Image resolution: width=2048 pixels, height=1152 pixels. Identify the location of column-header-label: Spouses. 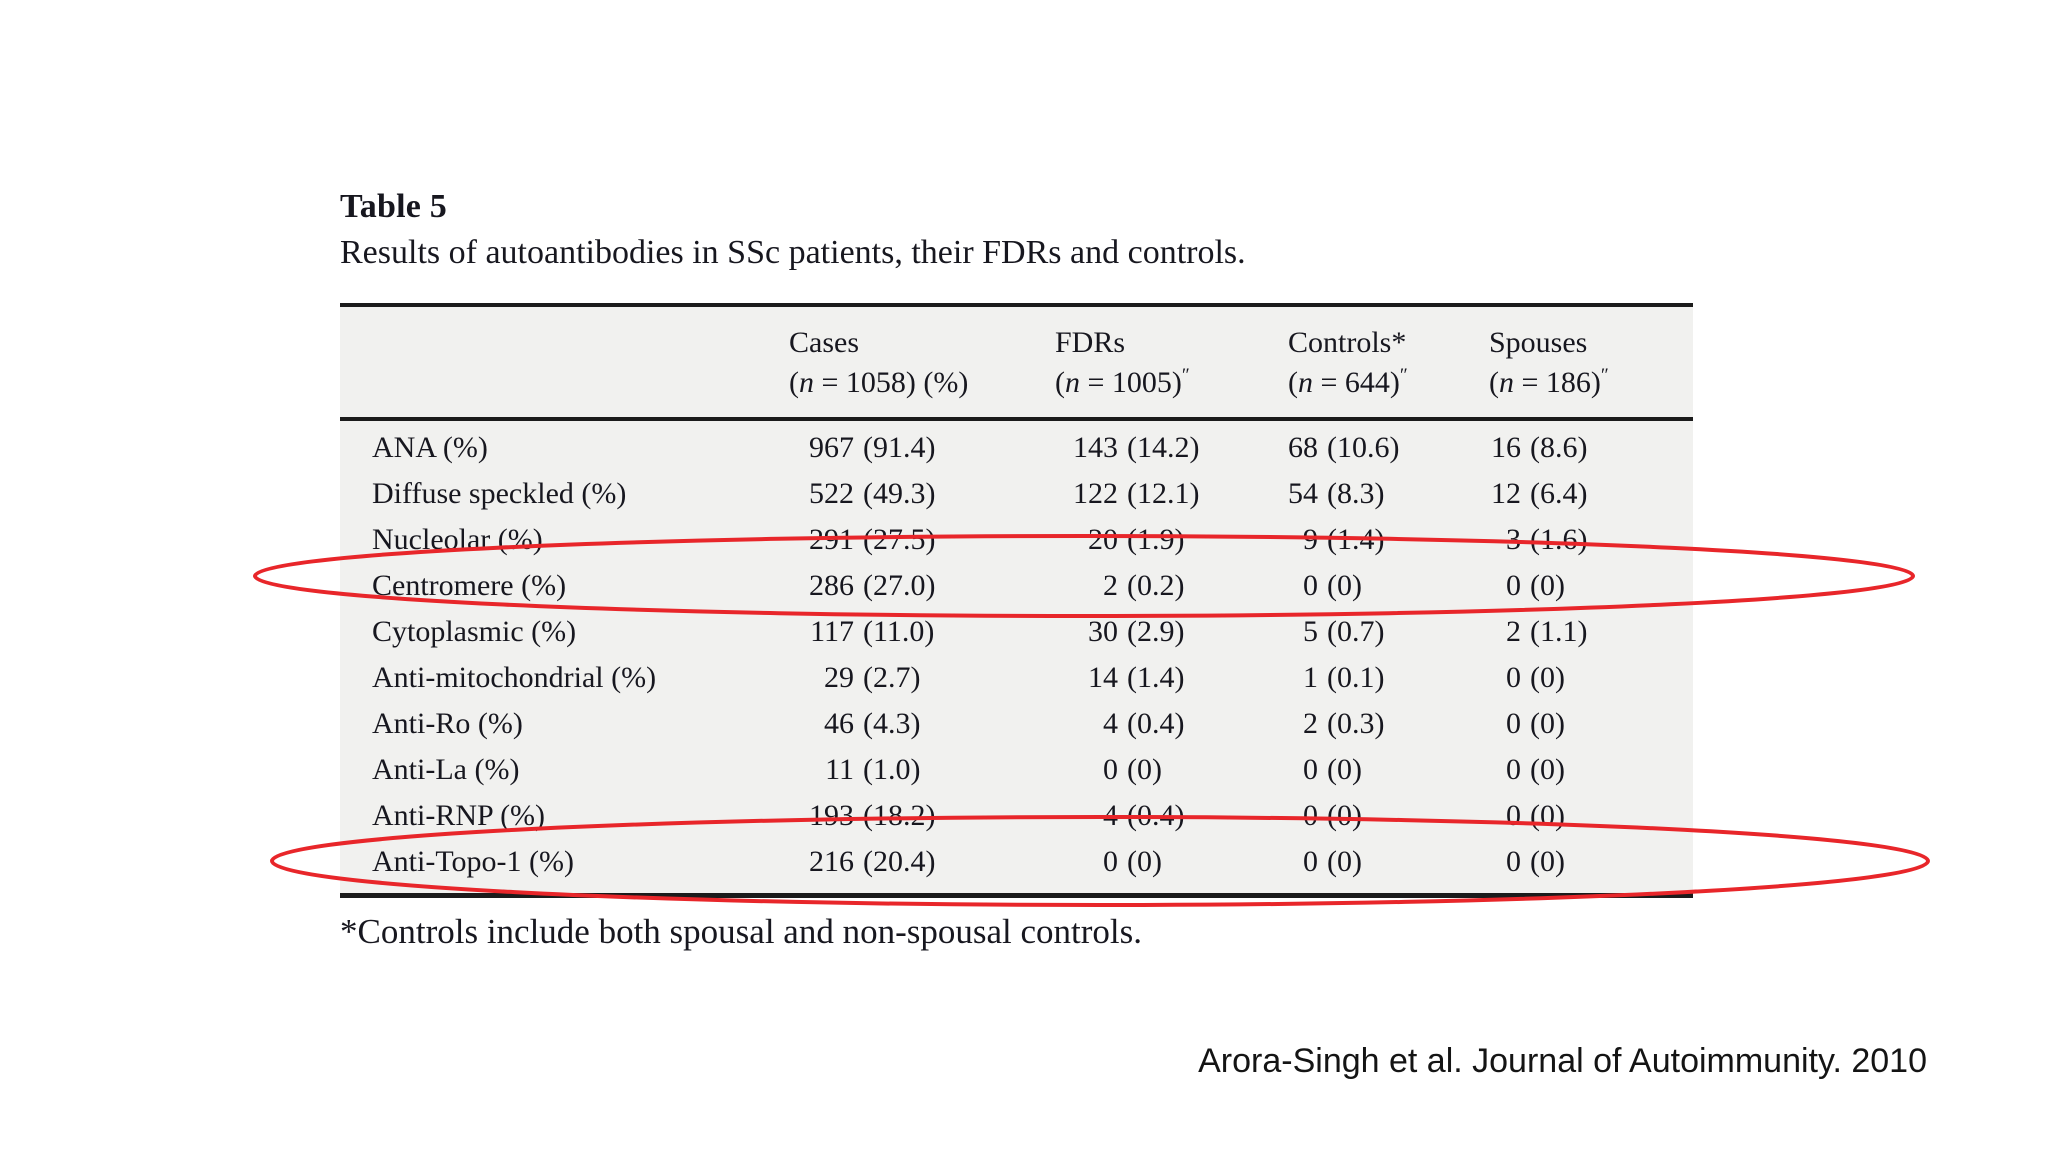
(1538, 342).